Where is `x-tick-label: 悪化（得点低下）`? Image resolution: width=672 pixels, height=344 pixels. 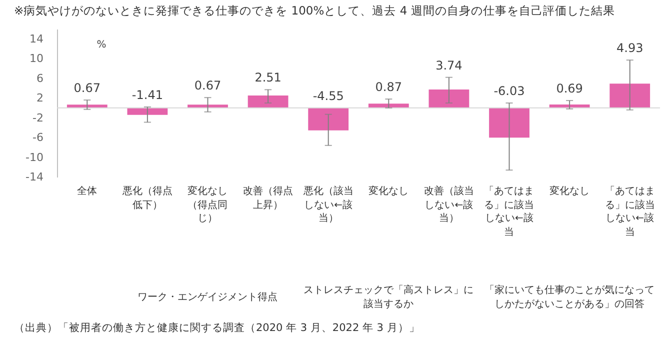 x-tick-label: 悪化（得点低下） is located at coordinates (147, 198).